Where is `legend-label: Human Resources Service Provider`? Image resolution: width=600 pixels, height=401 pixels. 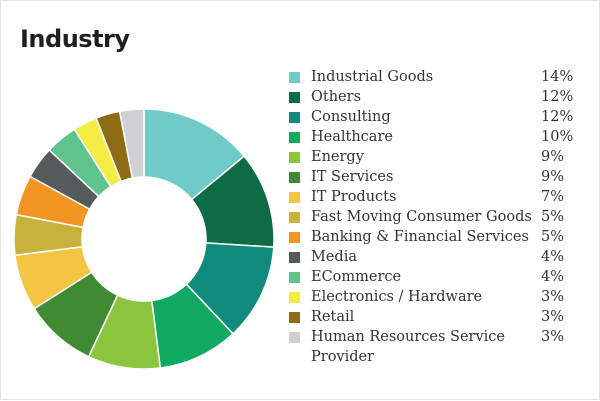 legend-label: Human Resources Service Provider is located at coordinates (408, 347).